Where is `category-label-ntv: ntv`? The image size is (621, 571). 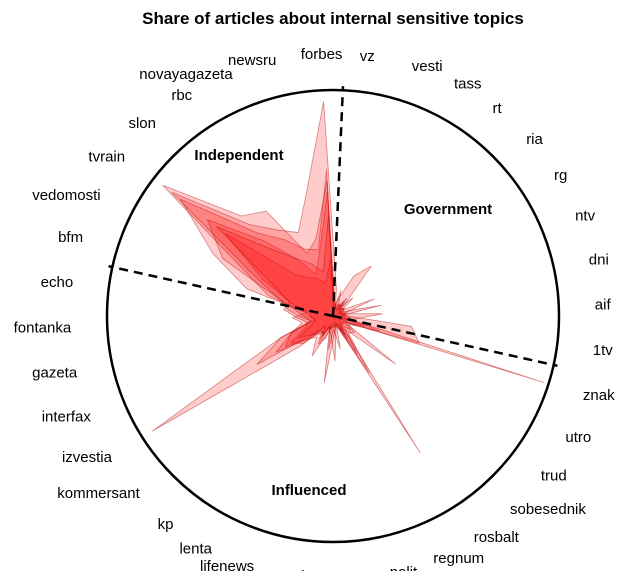 category-label-ntv: ntv is located at coordinates (585, 216).